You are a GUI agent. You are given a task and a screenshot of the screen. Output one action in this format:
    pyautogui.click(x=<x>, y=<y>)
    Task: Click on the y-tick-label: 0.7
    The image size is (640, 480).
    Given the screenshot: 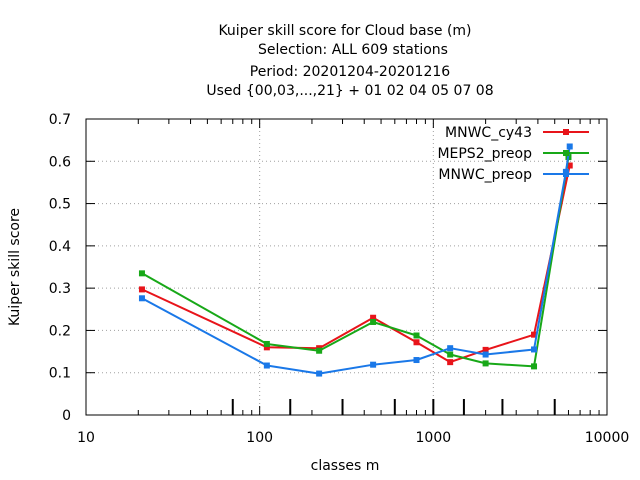 What is the action you would take?
    pyautogui.click(x=60, y=120)
    